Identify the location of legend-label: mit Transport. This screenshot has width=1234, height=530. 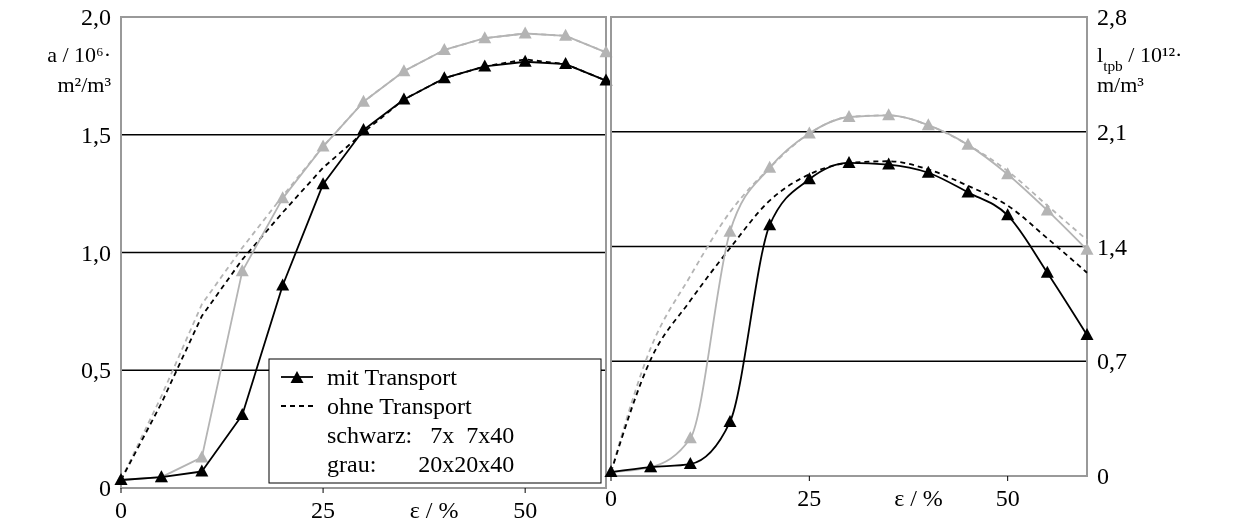
(392, 377).